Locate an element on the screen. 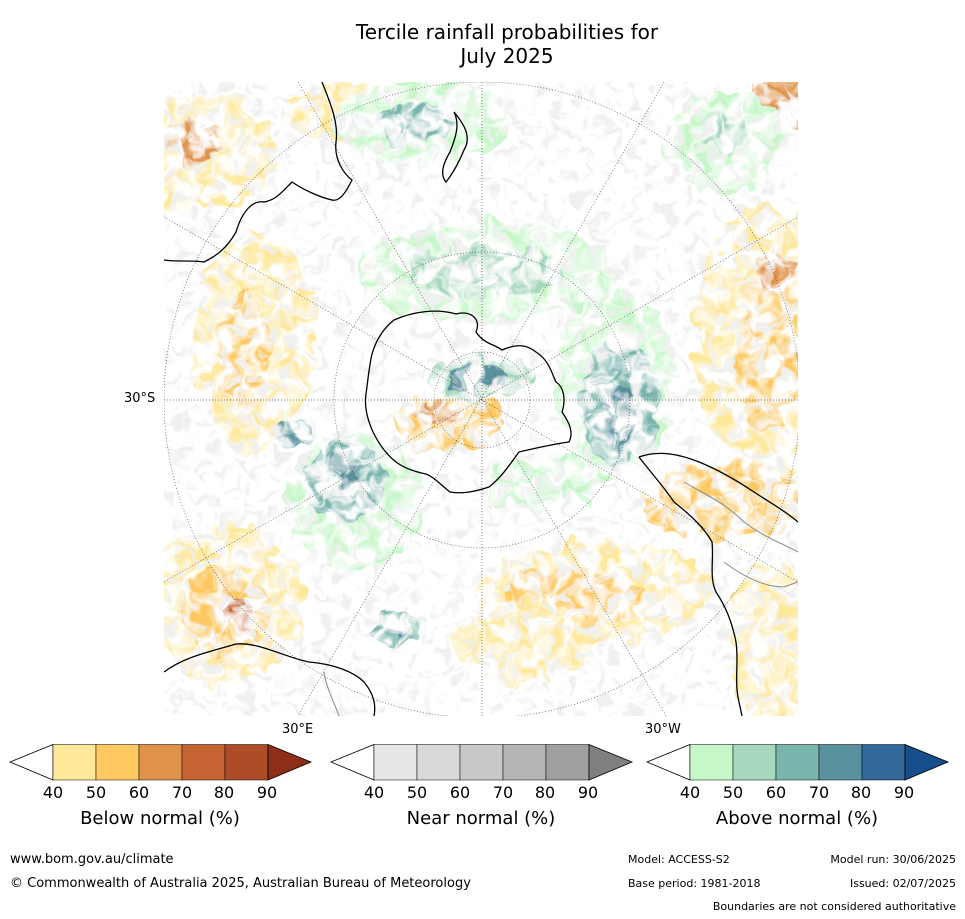  colorbar-above-normal is located at coordinates (797, 762).